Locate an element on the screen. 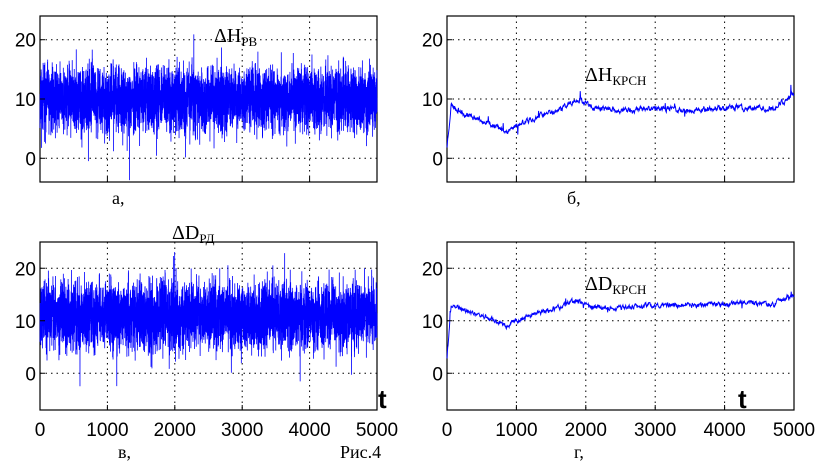  series-annotation: ΔHРВ is located at coordinates (236, 37).